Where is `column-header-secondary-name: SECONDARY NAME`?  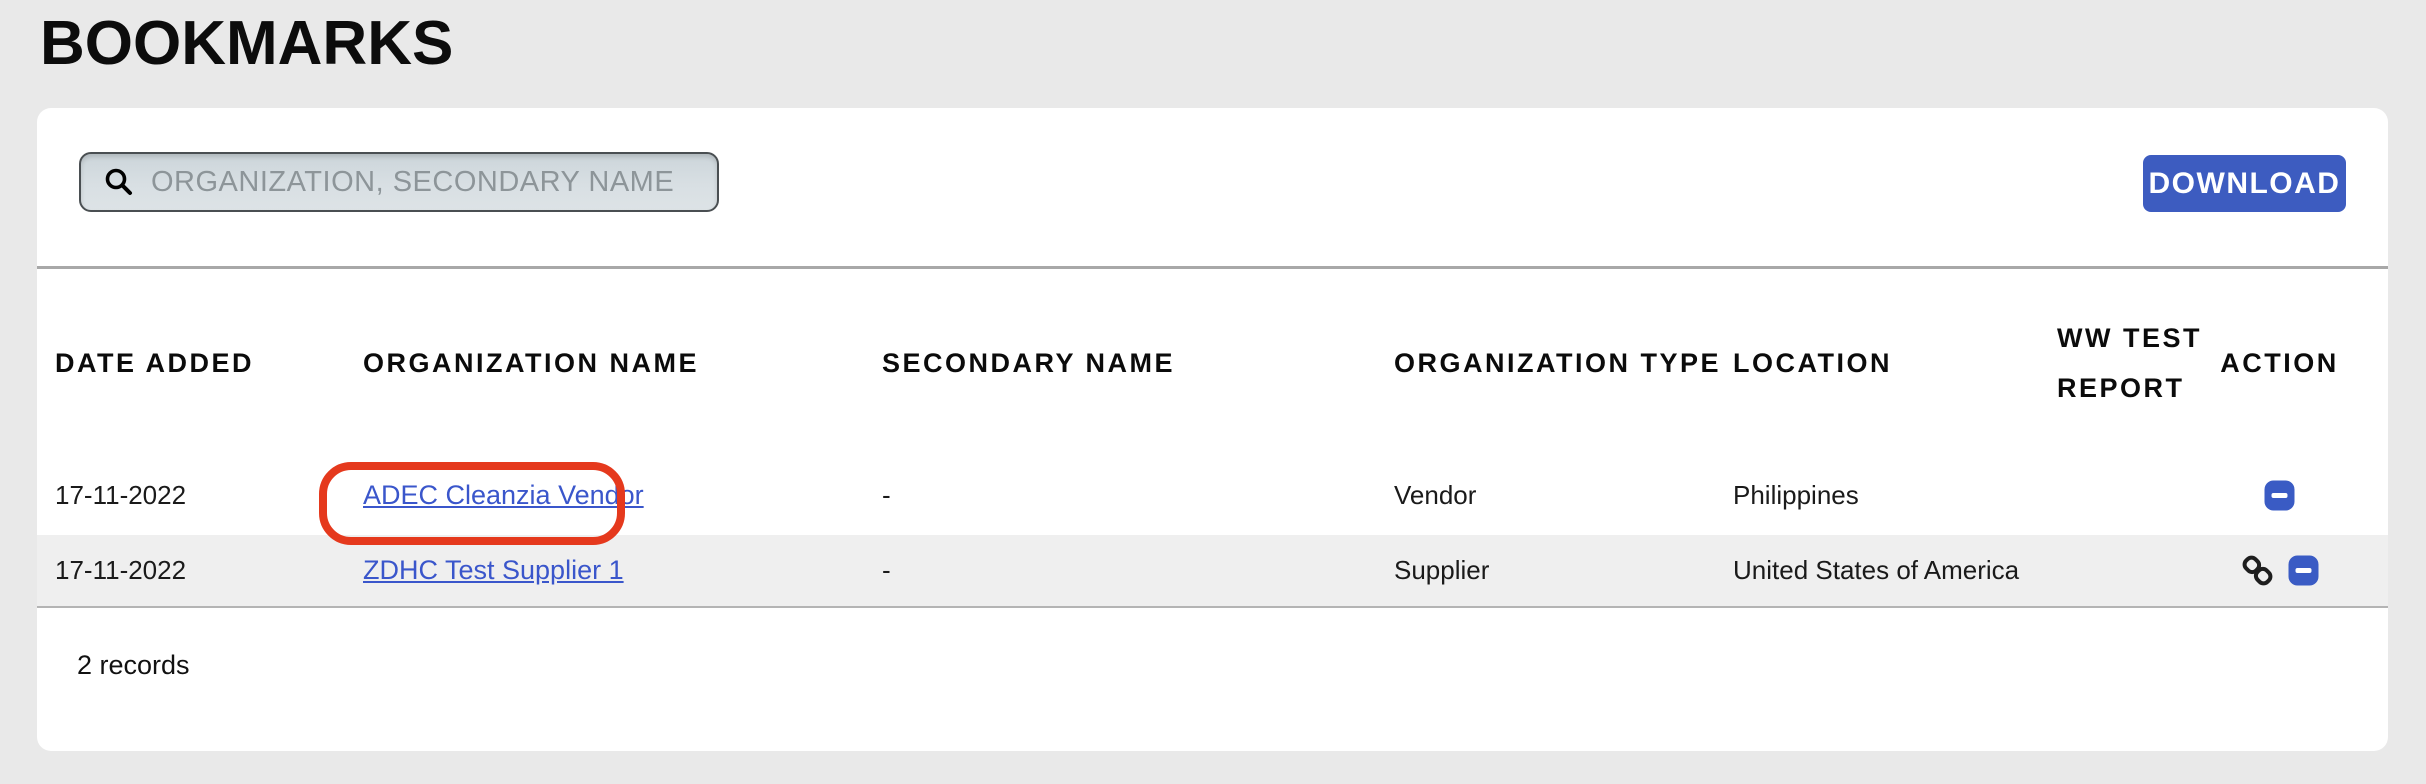 column-header-secondary-name: SECONDARY NAME is located at coordinates (1029, 362).